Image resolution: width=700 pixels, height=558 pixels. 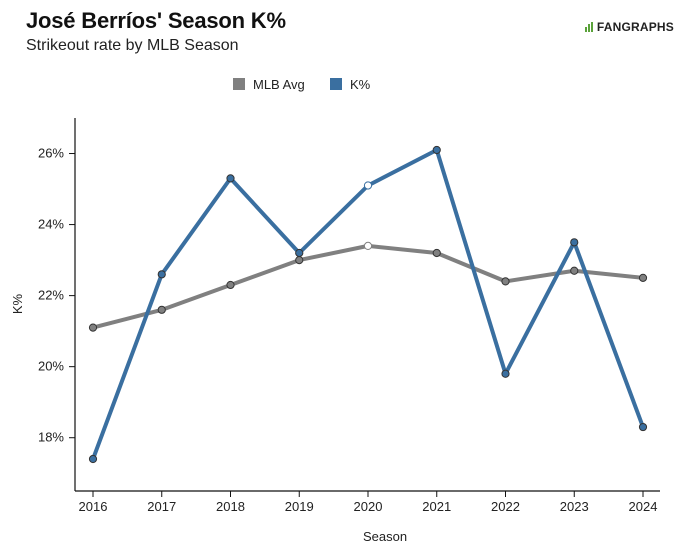 I want to click on y-tick-label: 24%, so click(x=51, y=224).